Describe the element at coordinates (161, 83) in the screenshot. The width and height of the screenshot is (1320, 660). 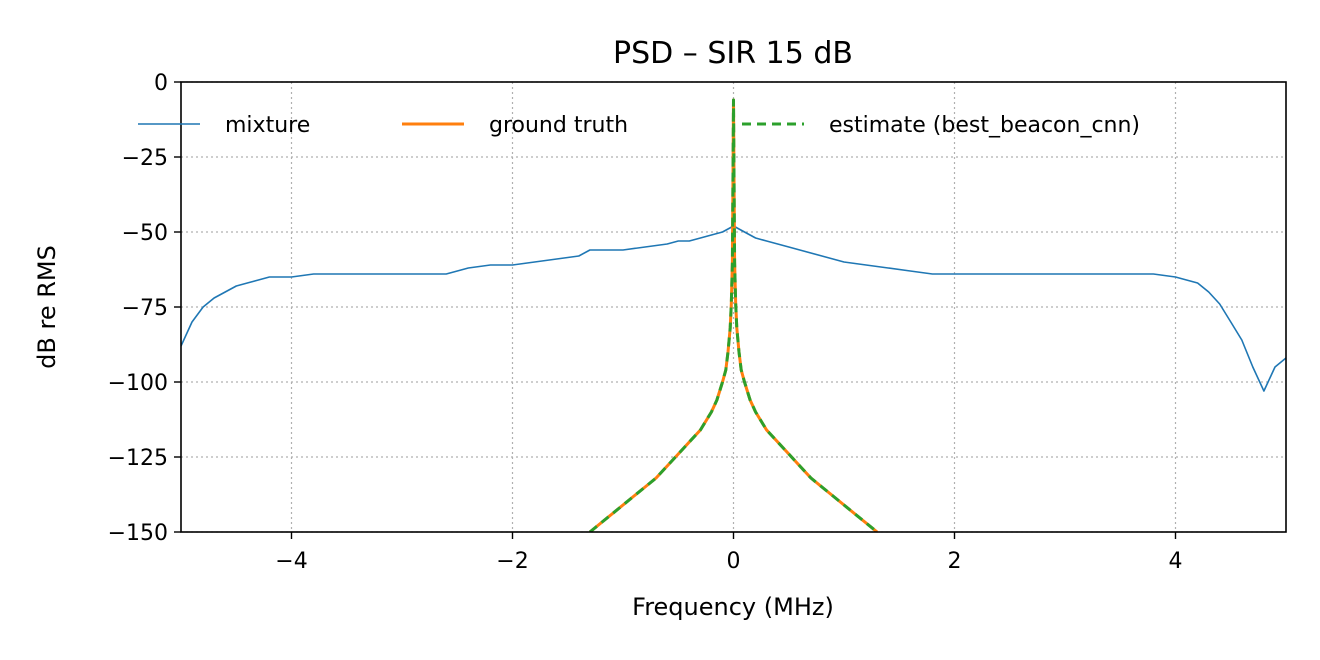
I see `y-tick-label: 0` at that location.